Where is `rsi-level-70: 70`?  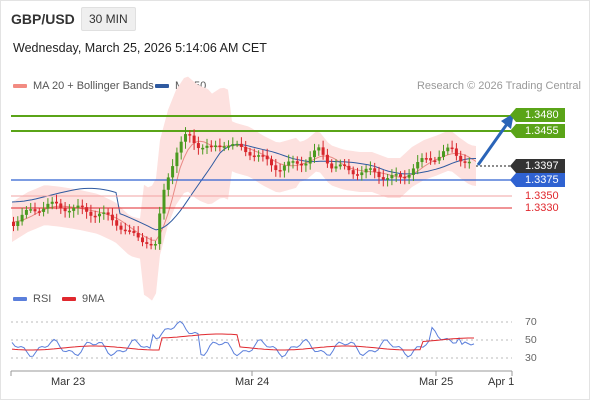 rsi-level-70: 70 is located at coordinates (531, 322).